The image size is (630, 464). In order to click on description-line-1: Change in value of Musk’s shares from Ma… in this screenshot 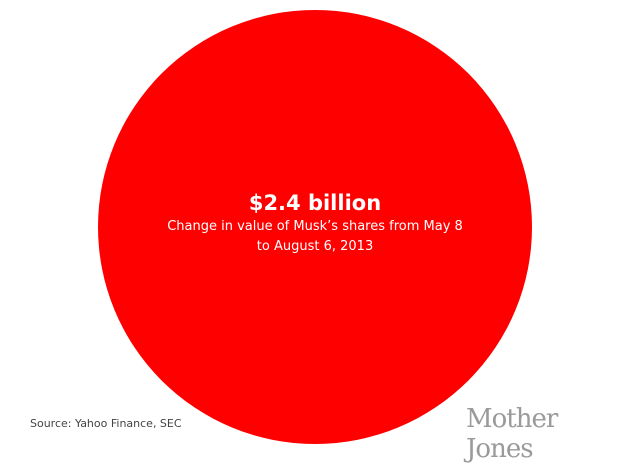, I will do `click(315, 226)`.